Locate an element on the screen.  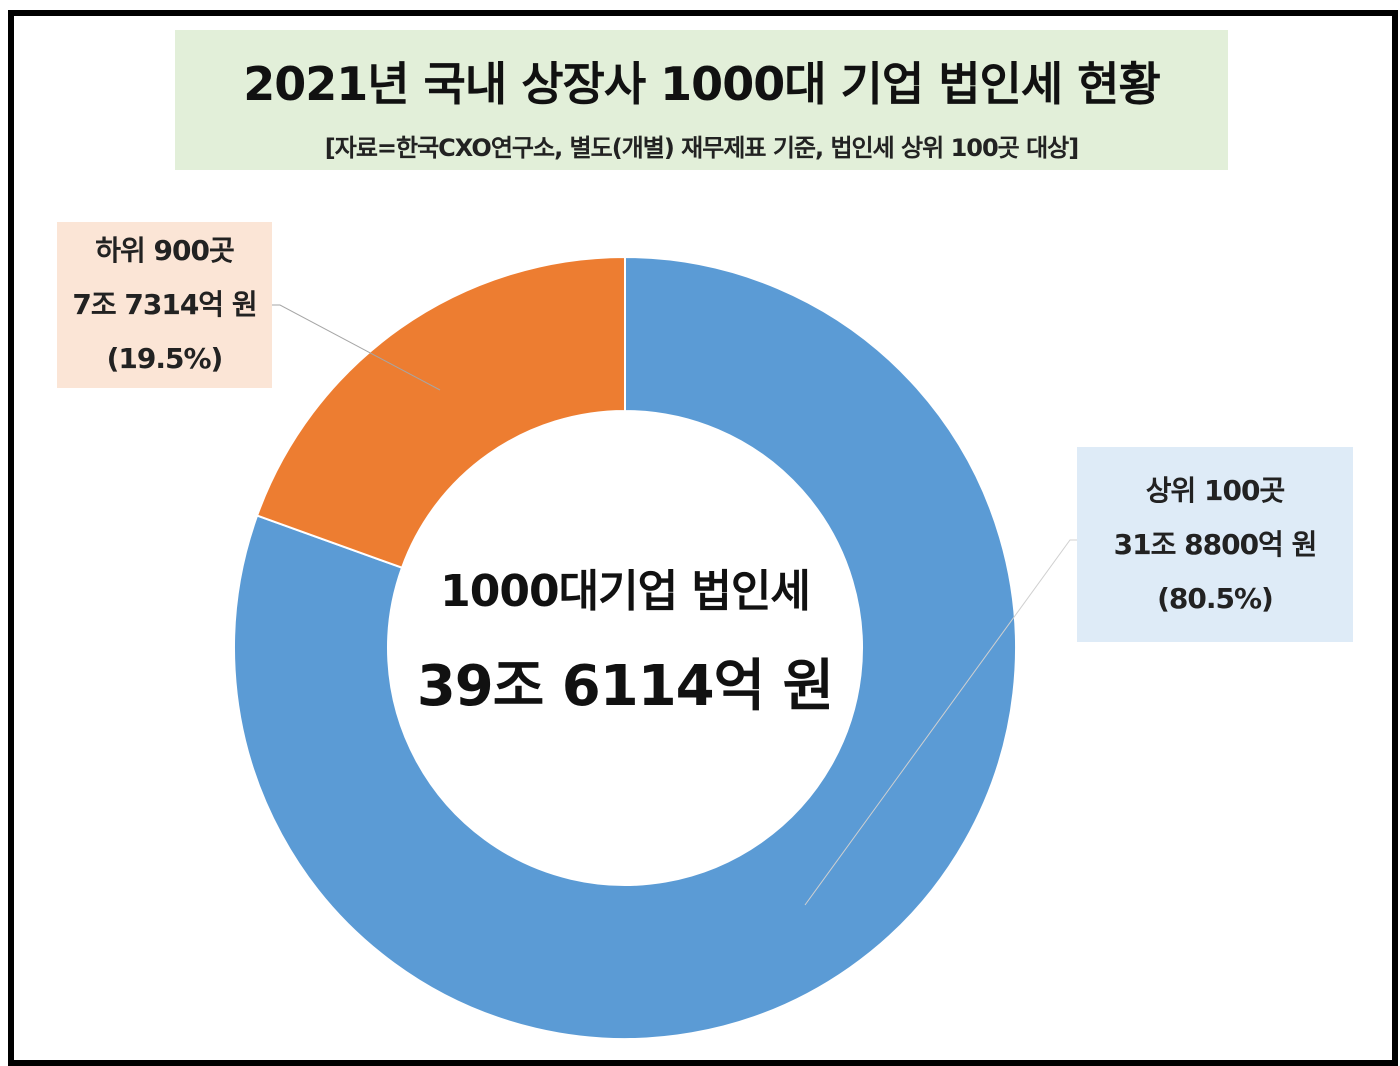
label-percent: (19.5%) is located at coordinates (165, 358).